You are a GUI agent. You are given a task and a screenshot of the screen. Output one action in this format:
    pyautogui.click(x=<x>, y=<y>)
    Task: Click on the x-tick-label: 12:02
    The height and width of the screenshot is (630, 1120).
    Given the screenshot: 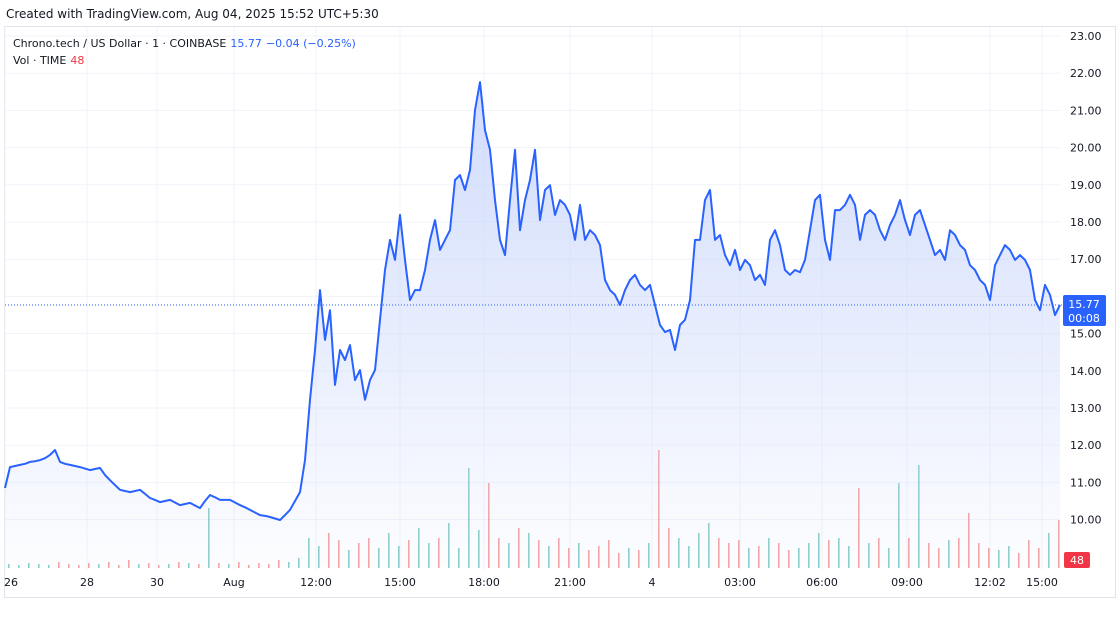 What is the action you would take?
    pyautogui.click(x=990, y=582)
    